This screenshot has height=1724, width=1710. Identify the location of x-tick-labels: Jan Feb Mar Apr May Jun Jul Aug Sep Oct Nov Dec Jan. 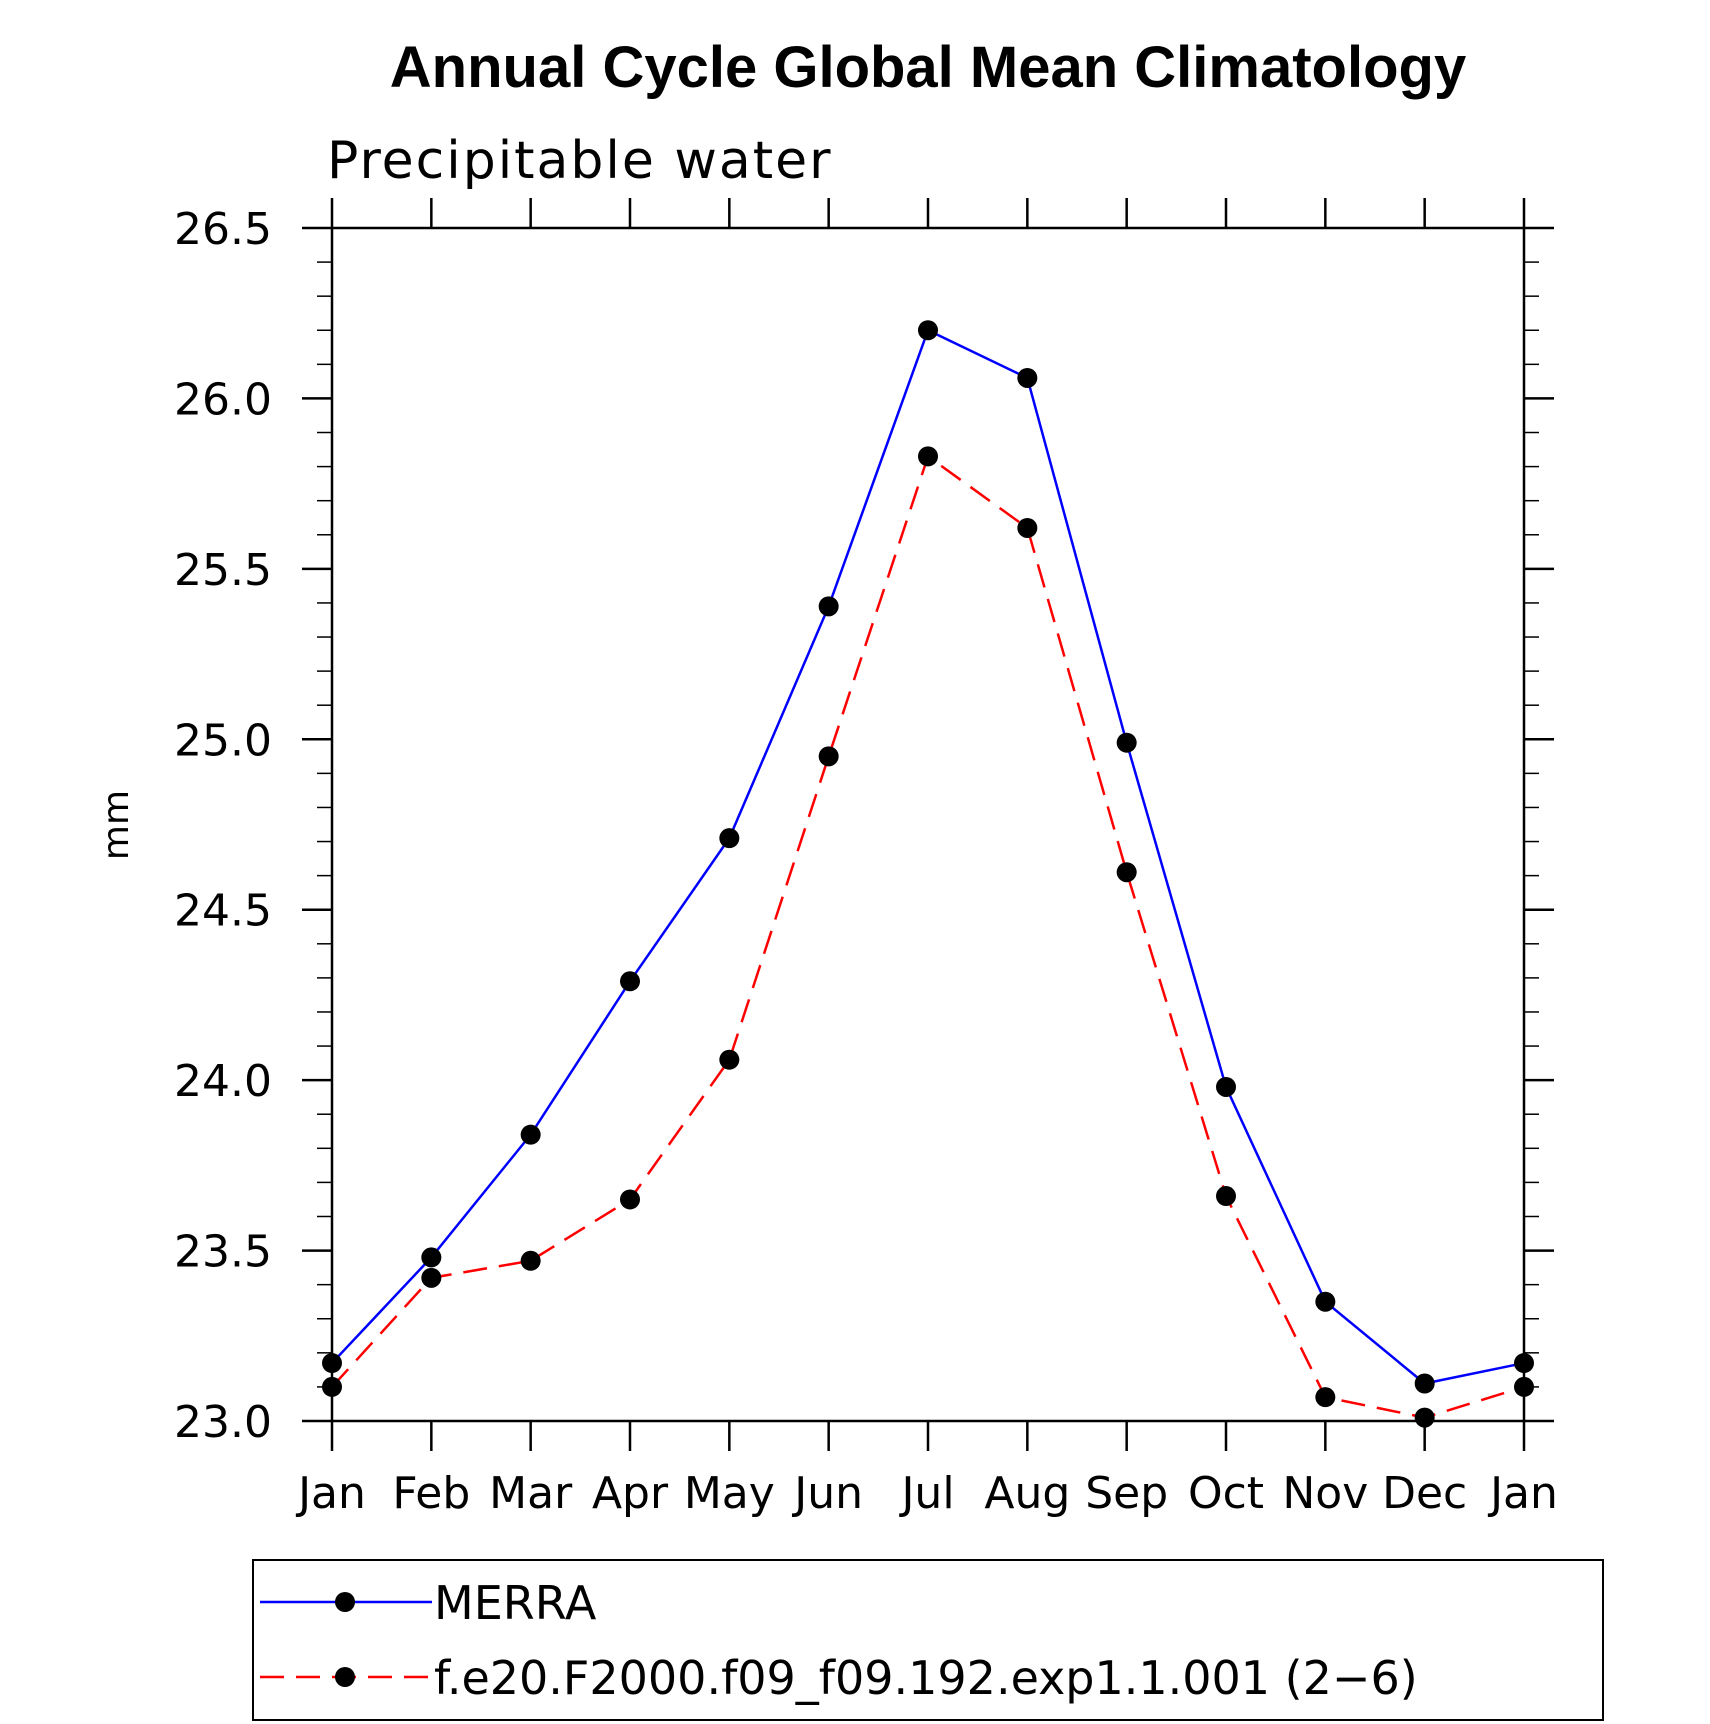
(926, 1493).